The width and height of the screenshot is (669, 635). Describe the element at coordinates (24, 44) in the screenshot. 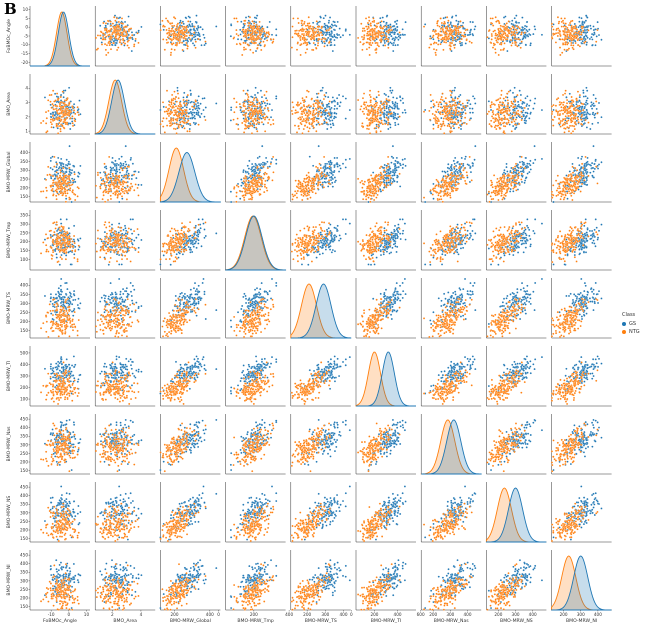

I see `y-tick-label: -10` at that location.